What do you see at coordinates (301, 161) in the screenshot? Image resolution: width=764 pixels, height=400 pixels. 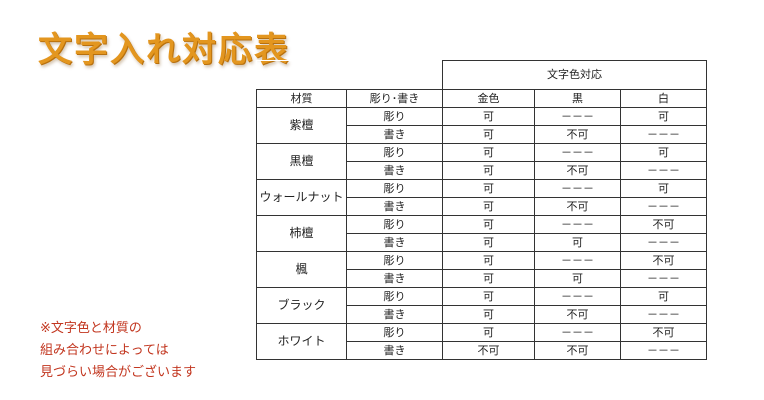 I see `material-cell: 黒檀` at bounding box center [301, 161].